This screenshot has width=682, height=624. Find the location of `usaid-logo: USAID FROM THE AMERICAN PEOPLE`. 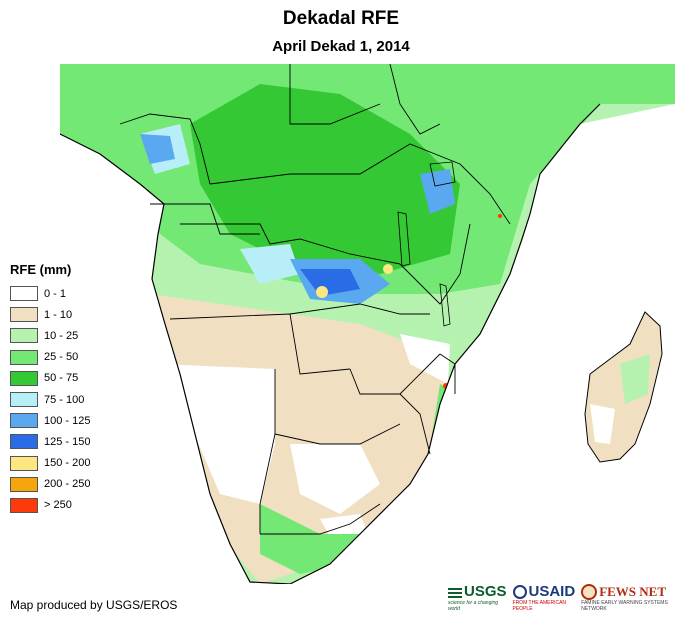

usaid-logo: USAID FROM THE AMERICAN PEOPLE is located at coordinates (544, 597).